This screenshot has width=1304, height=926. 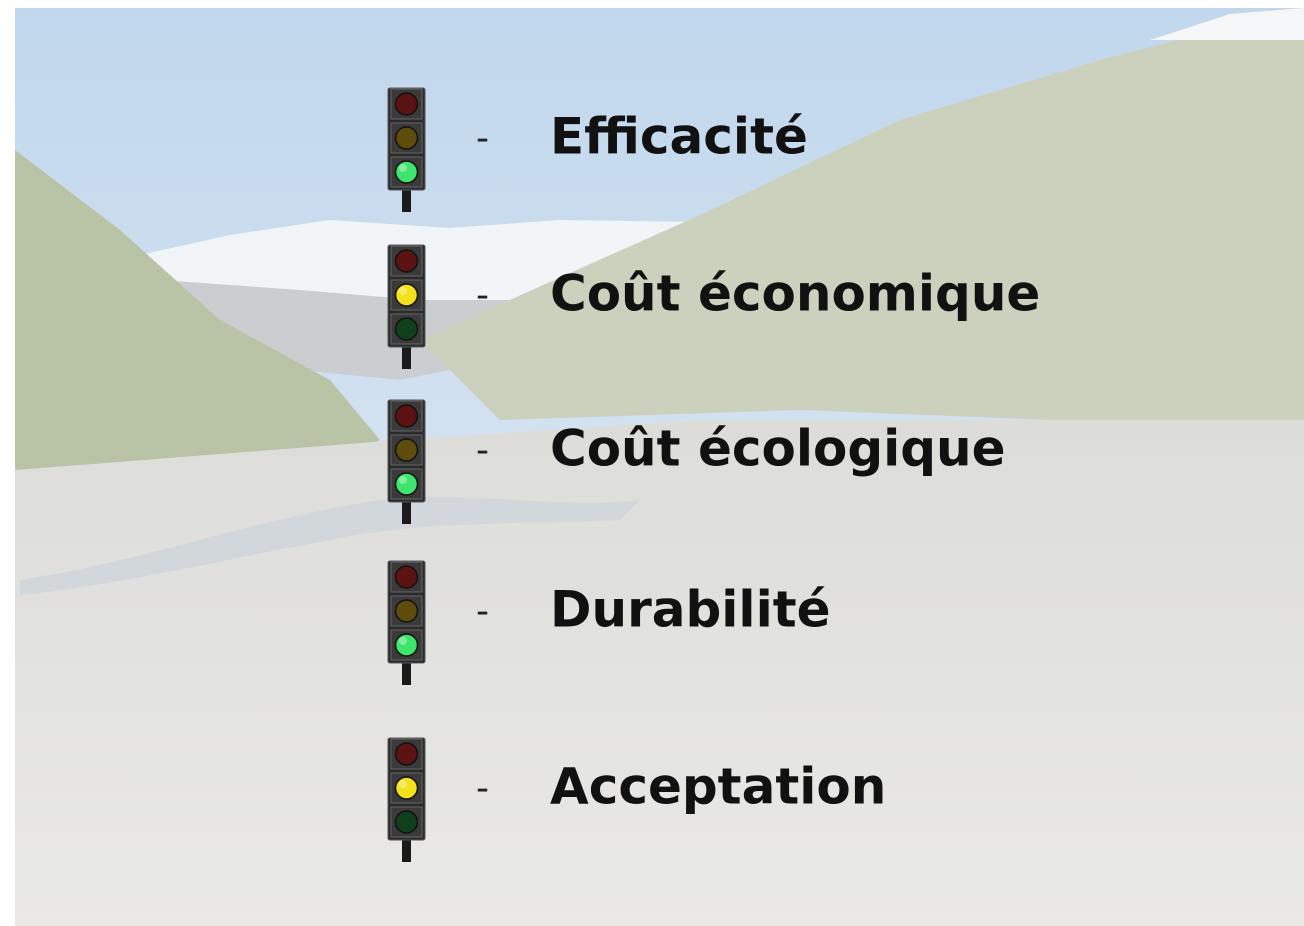 What do you see at coordinates (778, 449) in the screenshot?
I see `item-label: Coût écologique` at bounding box center [778, 449].